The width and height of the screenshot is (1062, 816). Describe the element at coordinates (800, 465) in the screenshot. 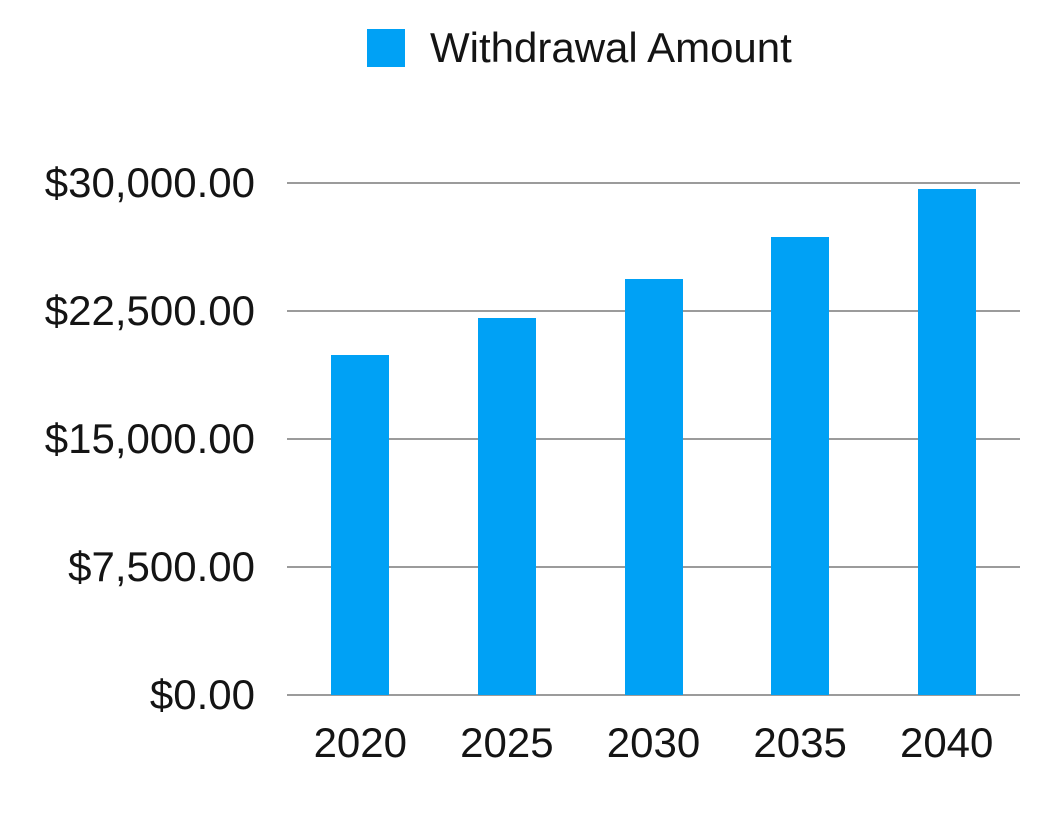

I see `bar-2035` at that location.